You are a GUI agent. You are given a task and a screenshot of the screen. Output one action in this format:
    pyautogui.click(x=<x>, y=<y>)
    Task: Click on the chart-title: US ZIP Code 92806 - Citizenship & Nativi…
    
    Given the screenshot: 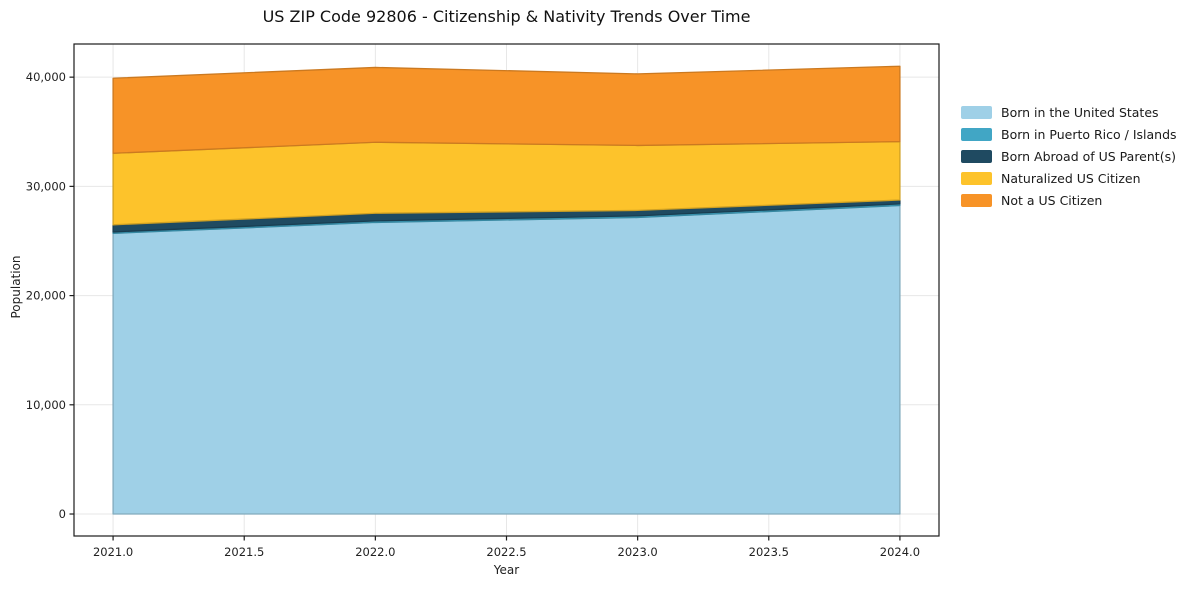 What is the action you would take?
    pyautogui.click(x=506, y=16)
    